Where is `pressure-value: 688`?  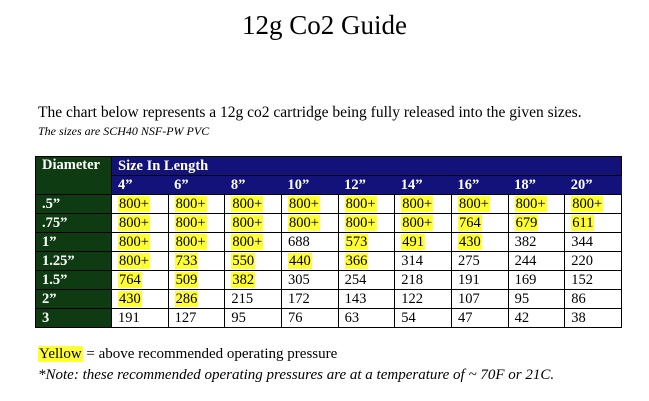 pressure-value: 688 is located at coordinates (298, 241).